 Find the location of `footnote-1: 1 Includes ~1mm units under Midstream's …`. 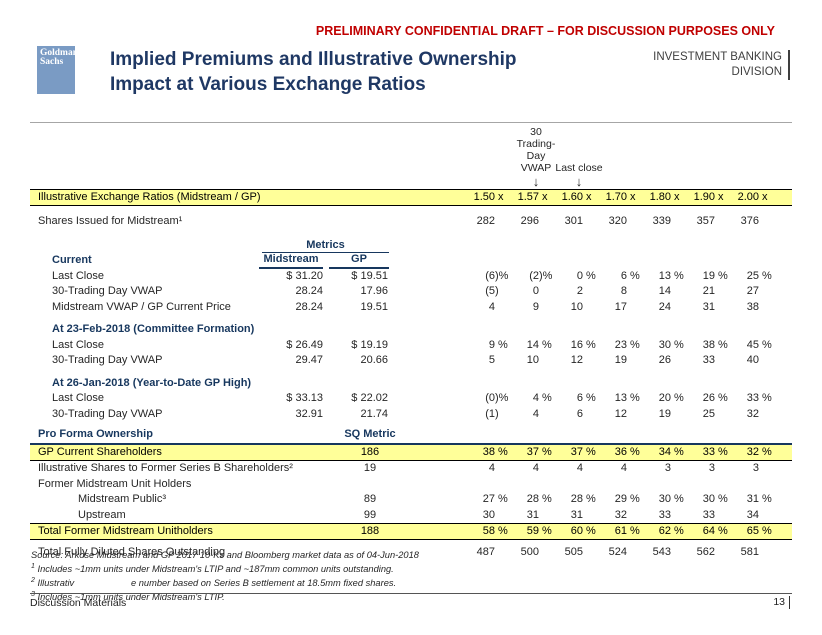

footnote-1: 1 Includes ~1mm units under Midstream's … is located at coordinates (403, 568).